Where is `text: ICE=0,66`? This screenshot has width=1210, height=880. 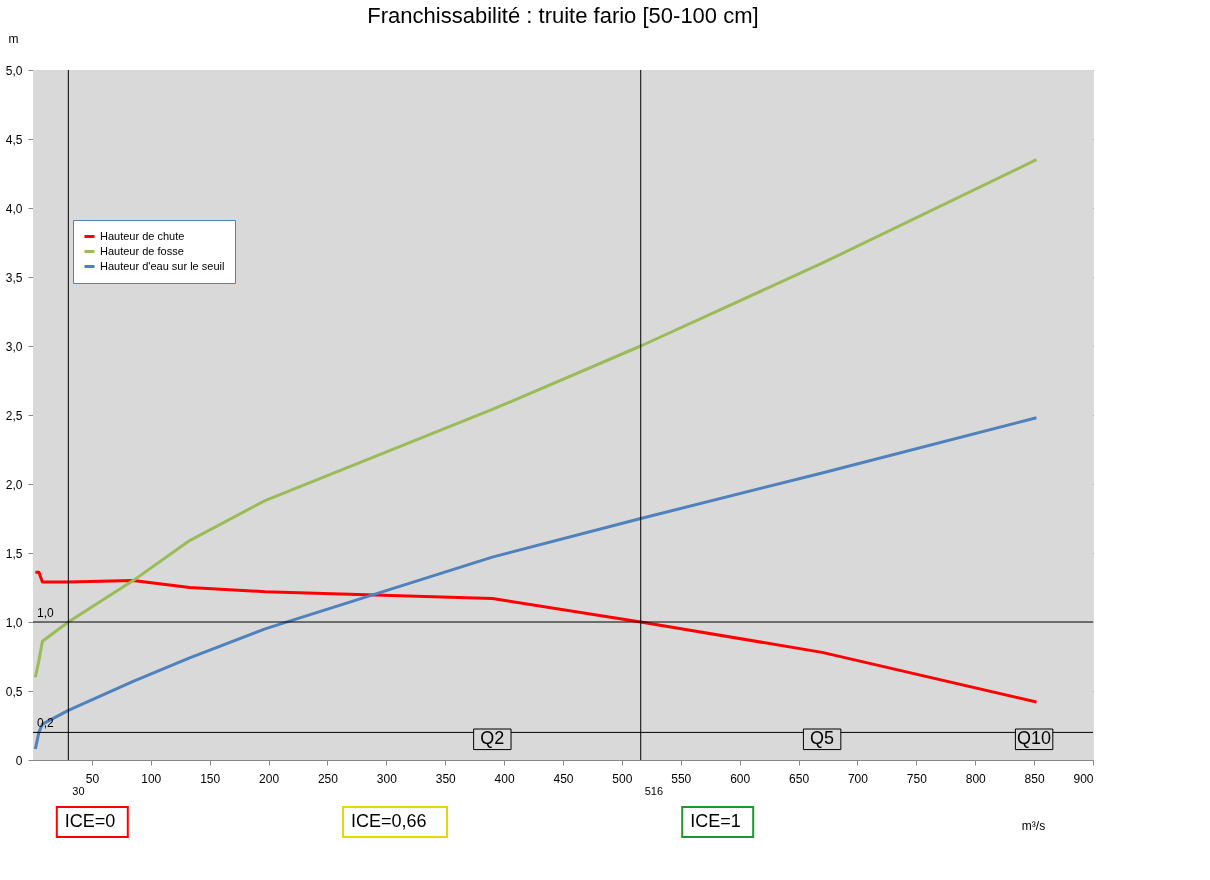
text: ICE=0,66 is located at coordinates (389, 821).